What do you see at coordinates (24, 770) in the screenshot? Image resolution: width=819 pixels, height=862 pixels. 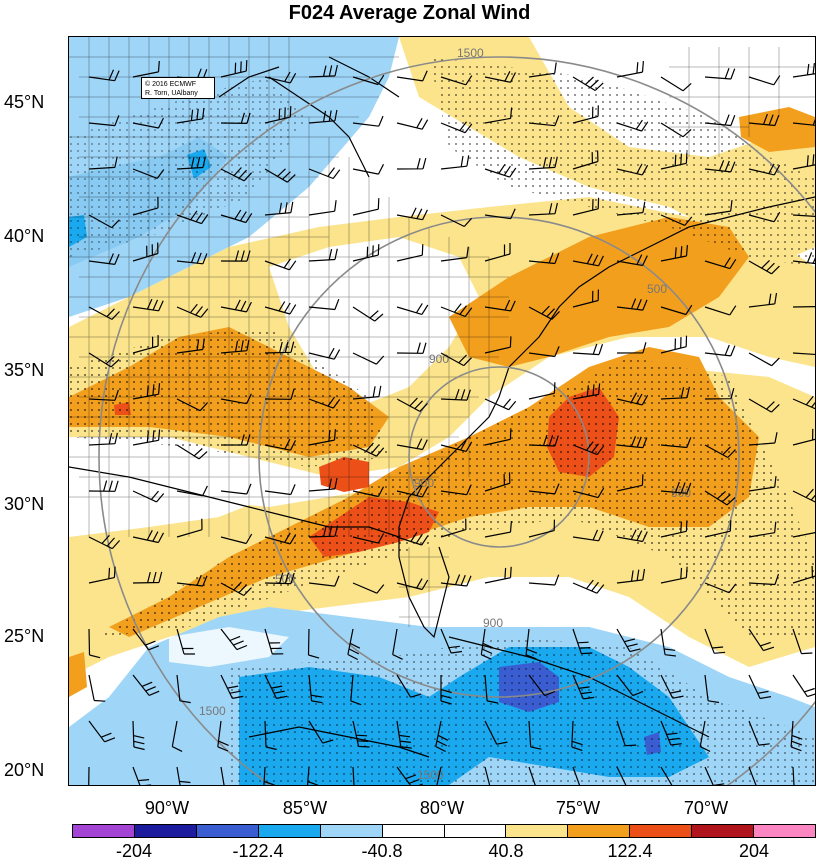 I see `latitude-label: 20°N` at bounding box center [24, 770].